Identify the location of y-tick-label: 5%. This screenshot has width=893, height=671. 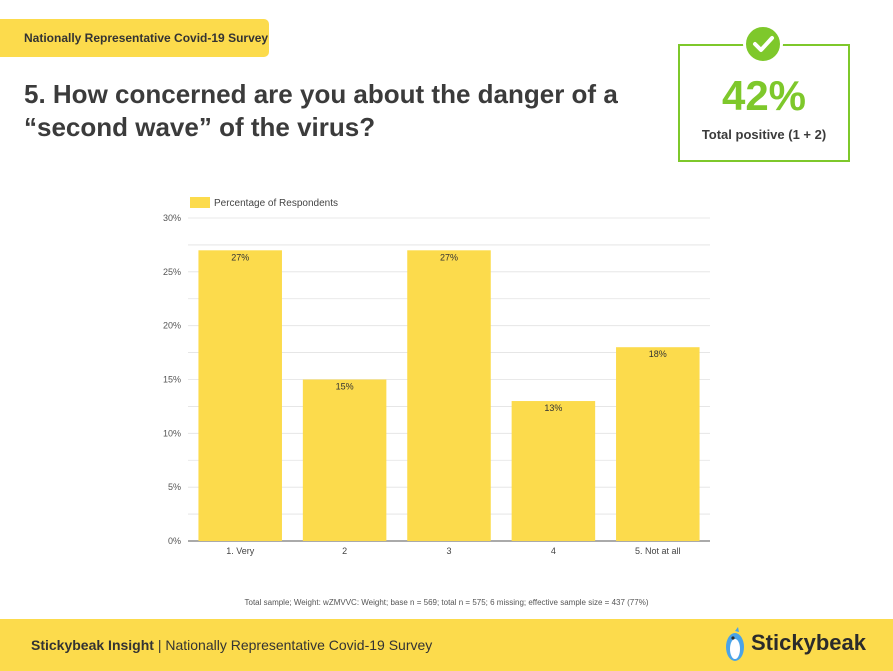
(174, 487).